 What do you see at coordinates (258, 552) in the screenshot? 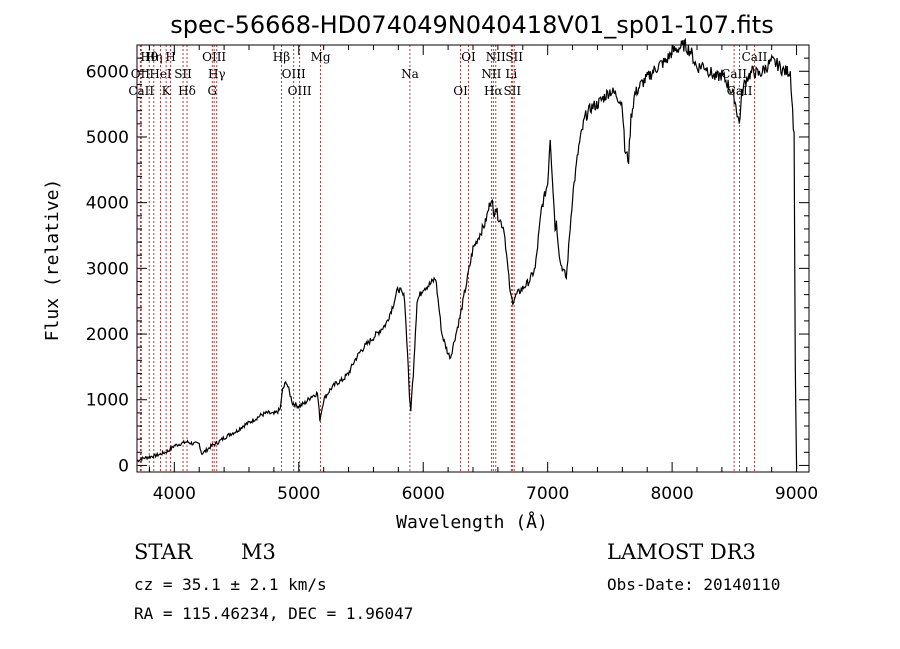
I see `object-subclass: M3` at bounding box center [258, 552].